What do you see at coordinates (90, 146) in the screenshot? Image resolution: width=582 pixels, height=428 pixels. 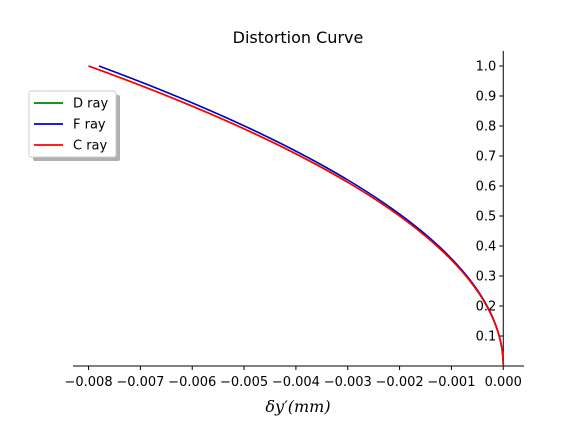 I see `legend-label: C ray` at bounding box center [90, 146].